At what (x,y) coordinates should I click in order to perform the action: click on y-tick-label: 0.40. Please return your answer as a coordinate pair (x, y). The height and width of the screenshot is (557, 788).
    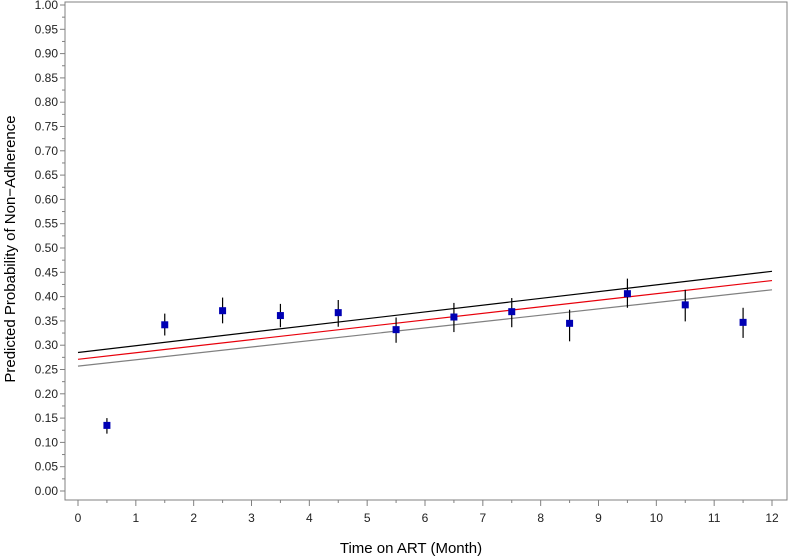
    Looking at the image, I should click on (47, 297).